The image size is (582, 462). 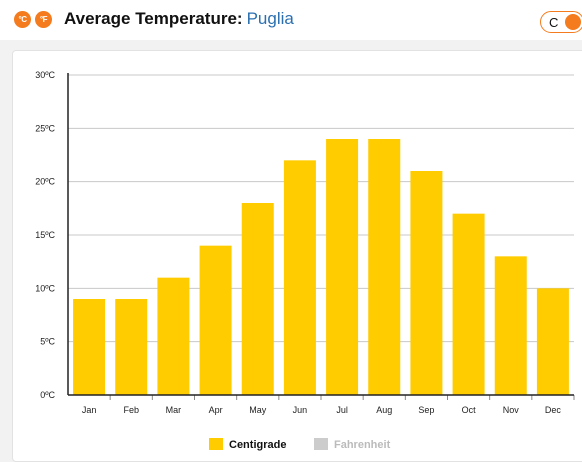 I want to click on bar-nov, so click(x=510, y=325).